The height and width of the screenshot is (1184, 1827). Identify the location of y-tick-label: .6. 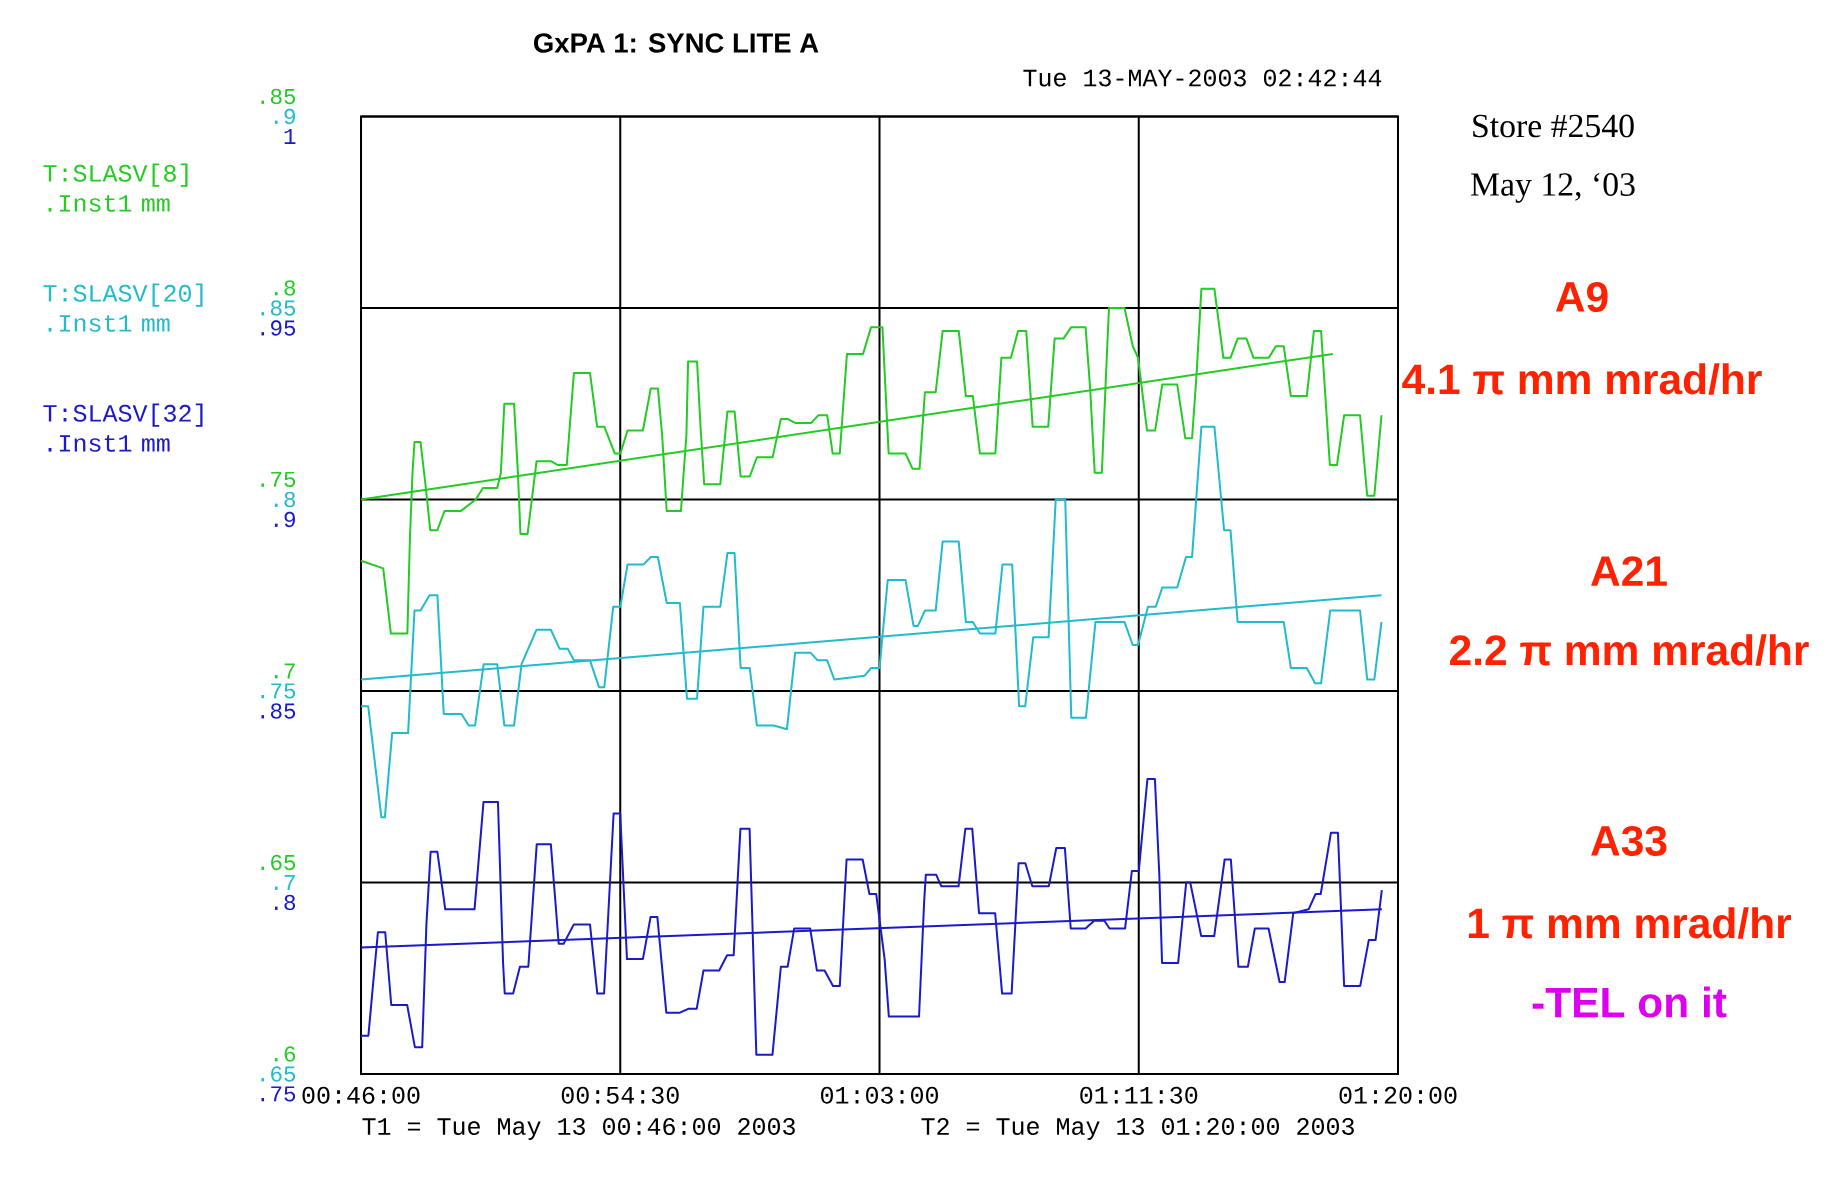
(285, 1054).